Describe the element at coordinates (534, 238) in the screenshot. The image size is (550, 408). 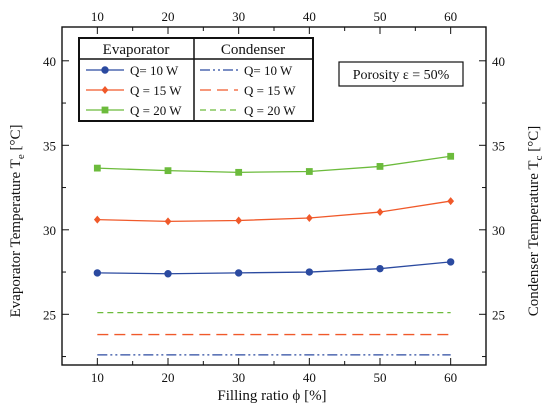
I see `y-axis-right-title-main: Condenser Temperature T` at that location.